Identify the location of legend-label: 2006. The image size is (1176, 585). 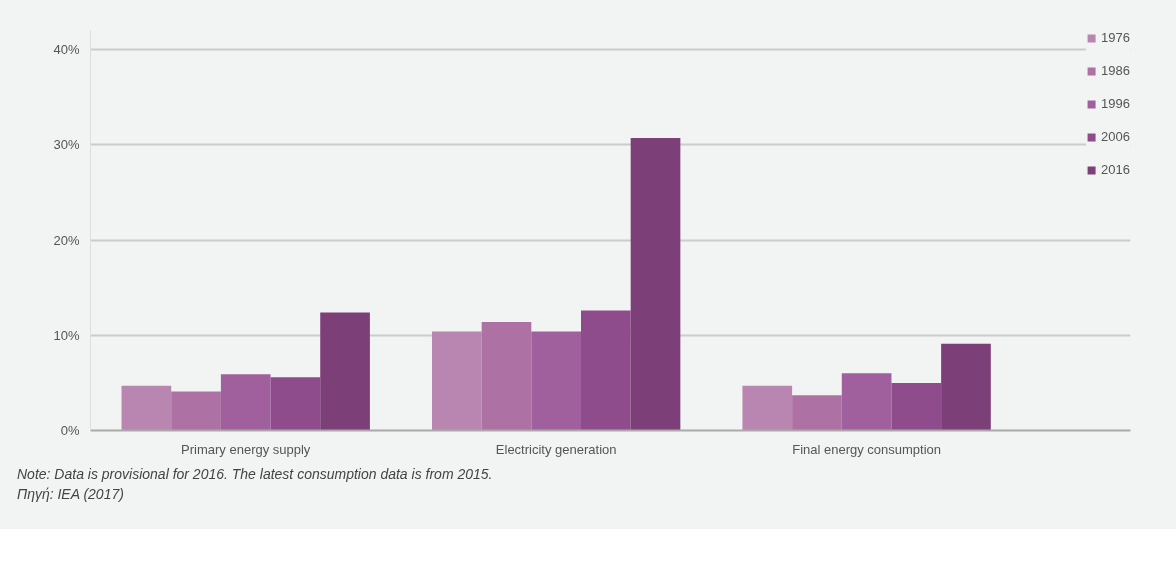
(1115, 136).